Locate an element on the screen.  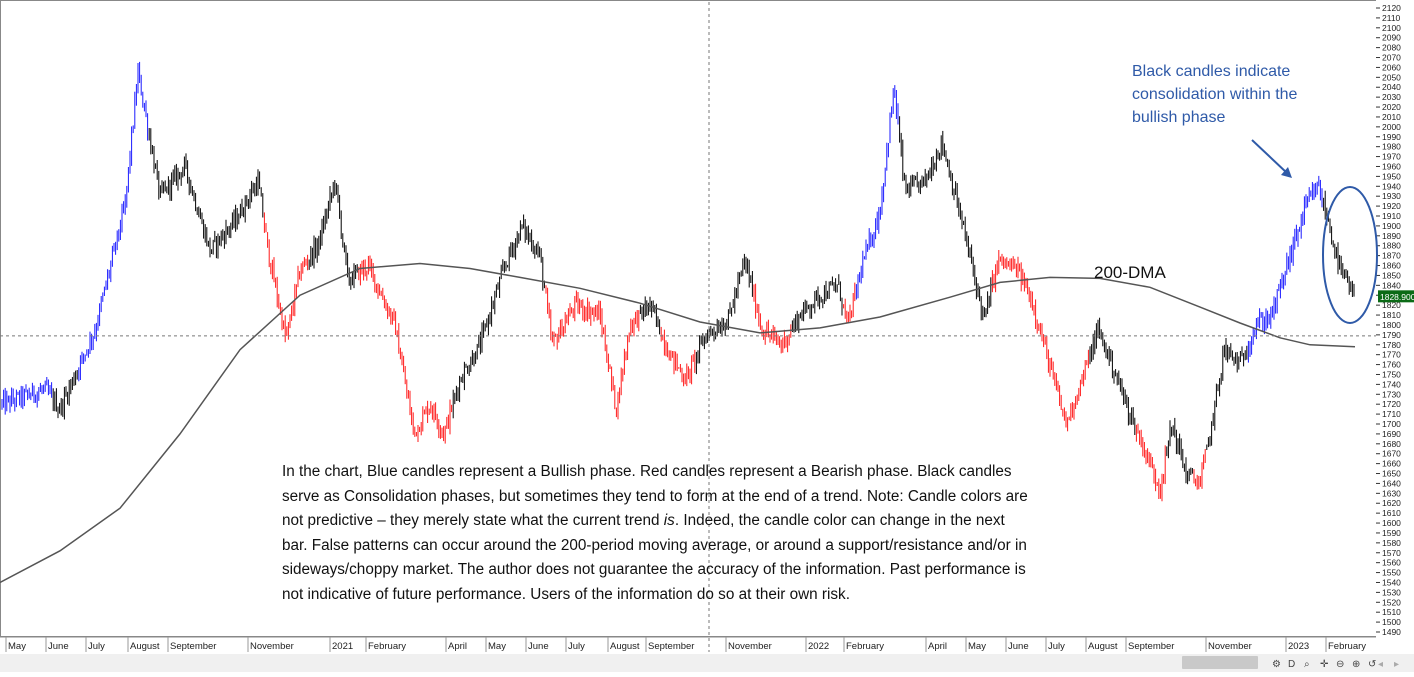
y-tick-label: 1970 is located at coordinates (1391, 157).